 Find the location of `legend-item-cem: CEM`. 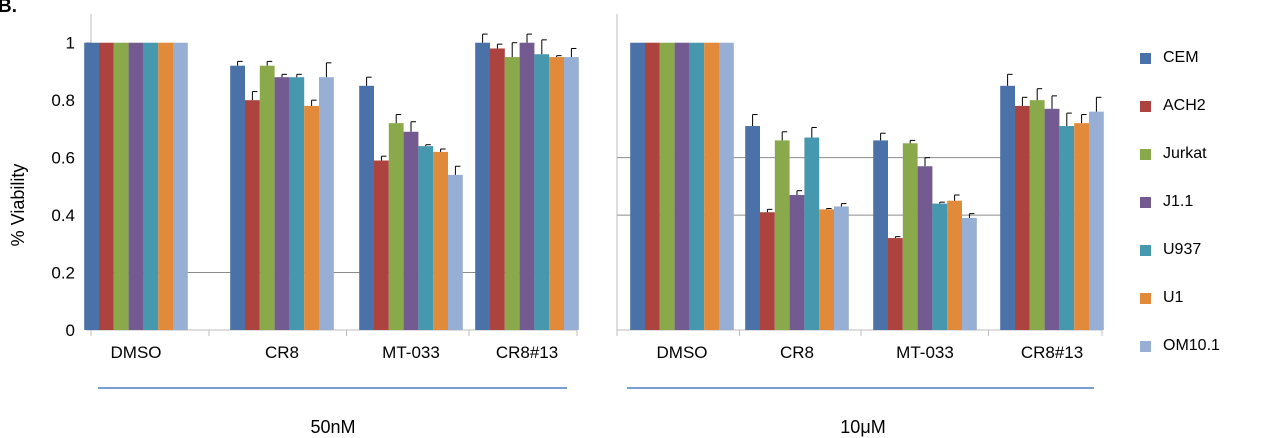

legend-item-cem: CEM is located at coordinates (1169, 58).